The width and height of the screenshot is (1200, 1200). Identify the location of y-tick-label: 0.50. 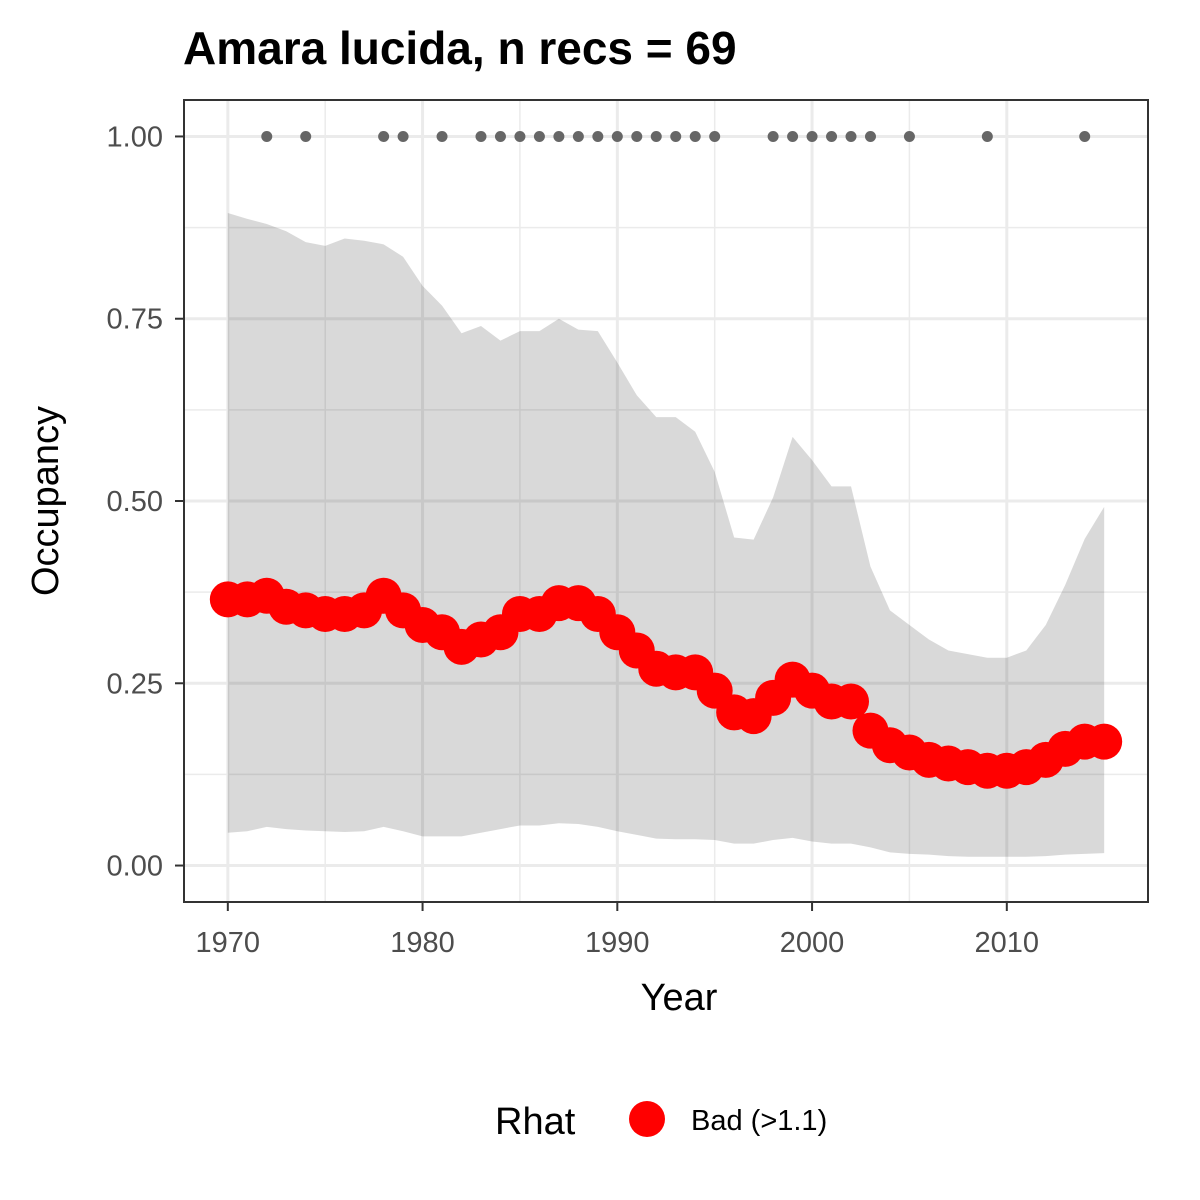
(135, 502).